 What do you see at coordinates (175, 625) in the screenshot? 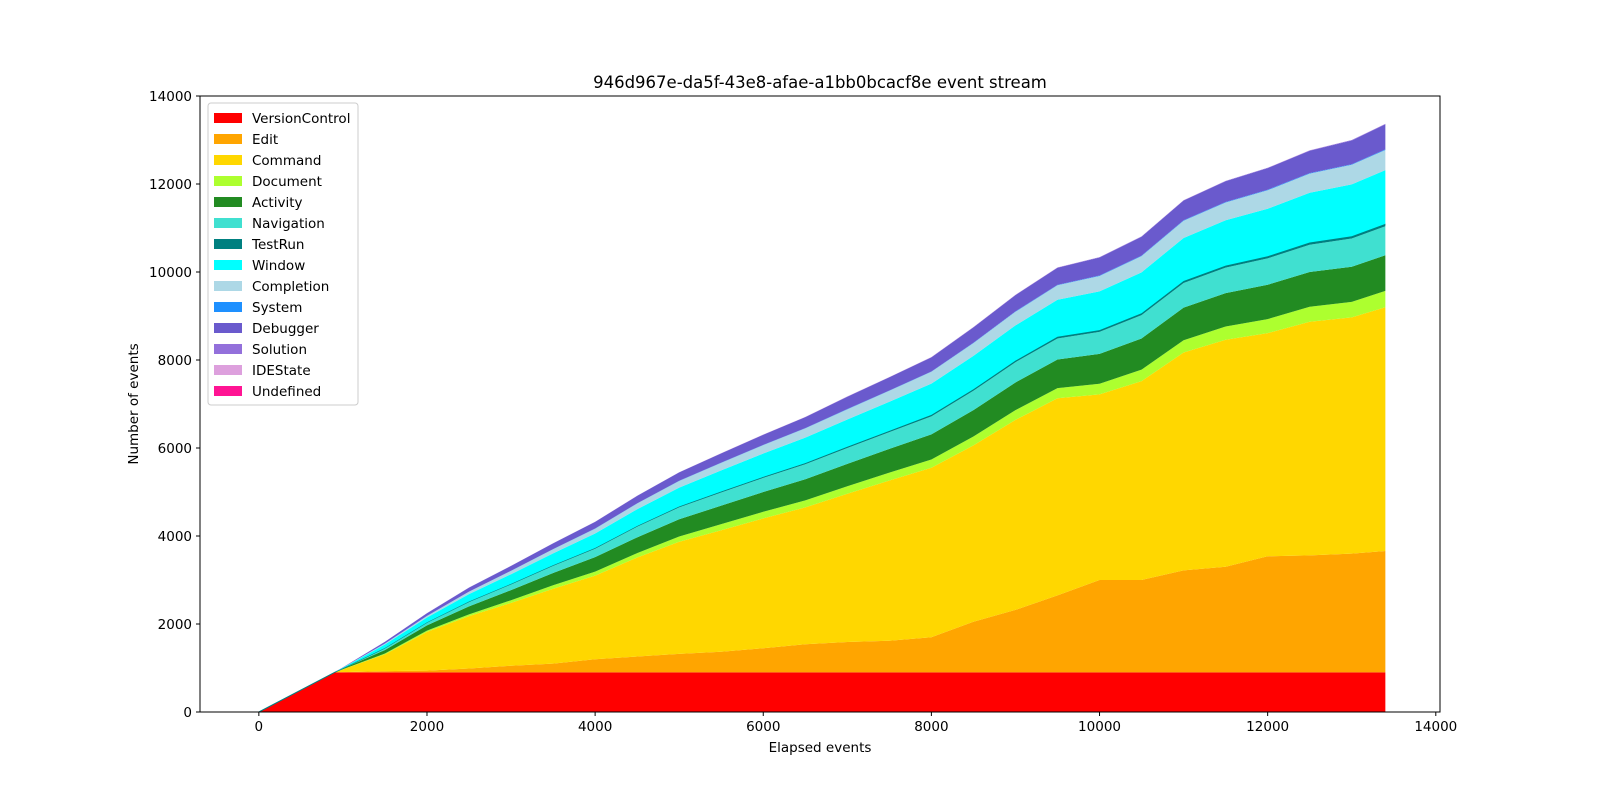
I see `y-tick-label: 2000` at bounding box center [175, 625].